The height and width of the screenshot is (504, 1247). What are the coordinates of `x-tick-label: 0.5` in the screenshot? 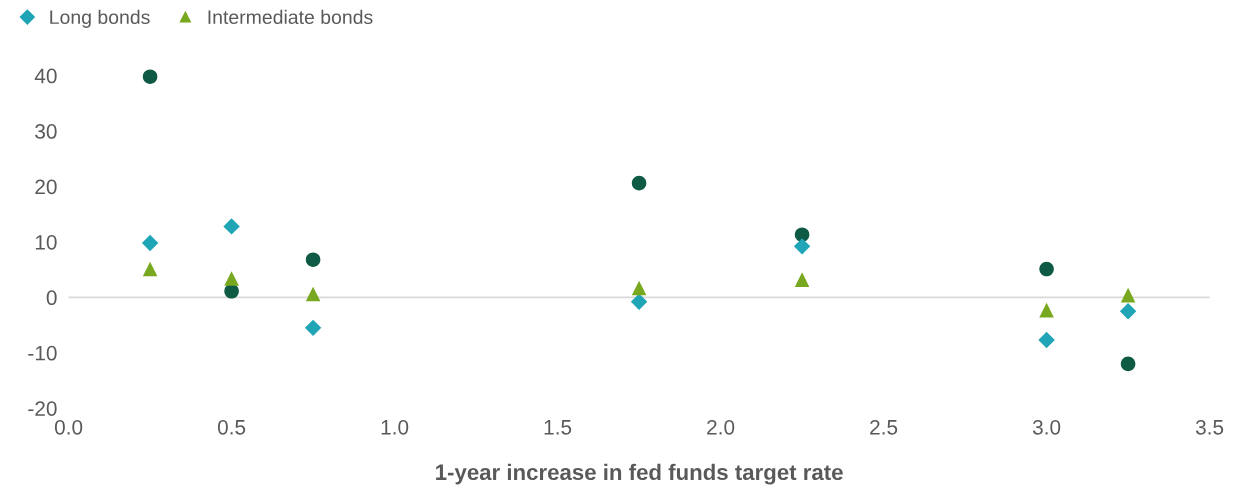 It's located at (231, 427).